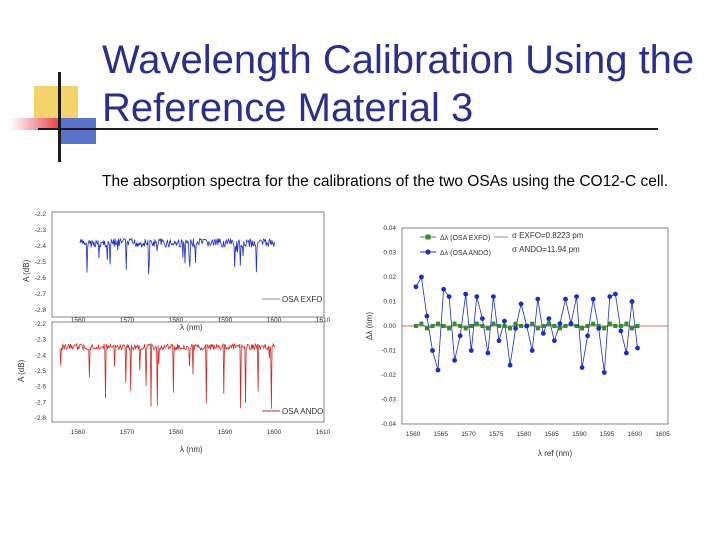 Image resolution: width=720 pixels, height=540 pixels. I want to click on legend-sigma-ando: σ ANDO=11.94 pm, so click(546, 249).